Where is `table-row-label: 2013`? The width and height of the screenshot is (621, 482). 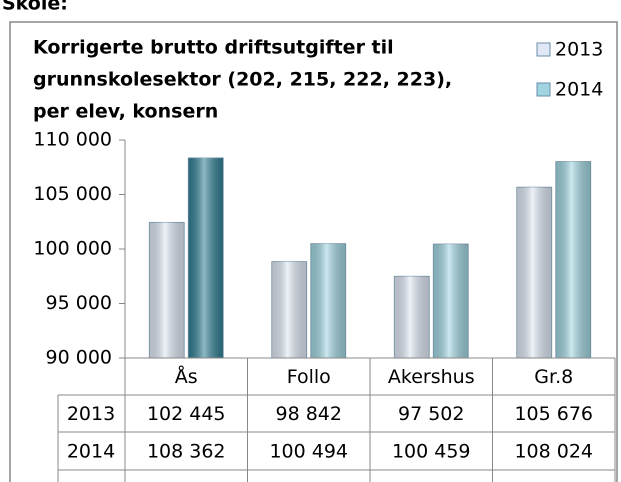
table-row-label: 2013 is located at coordinates (91, 414).